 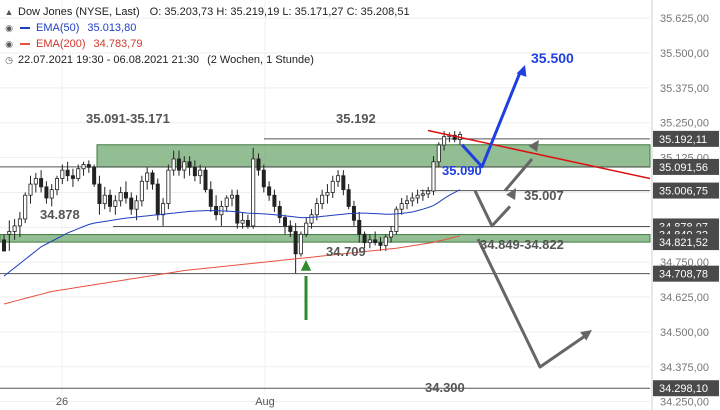 What do you see at coordinates (232, 233) in the screenshot?
I see `ema50-line` at bounding box center [232, 233].